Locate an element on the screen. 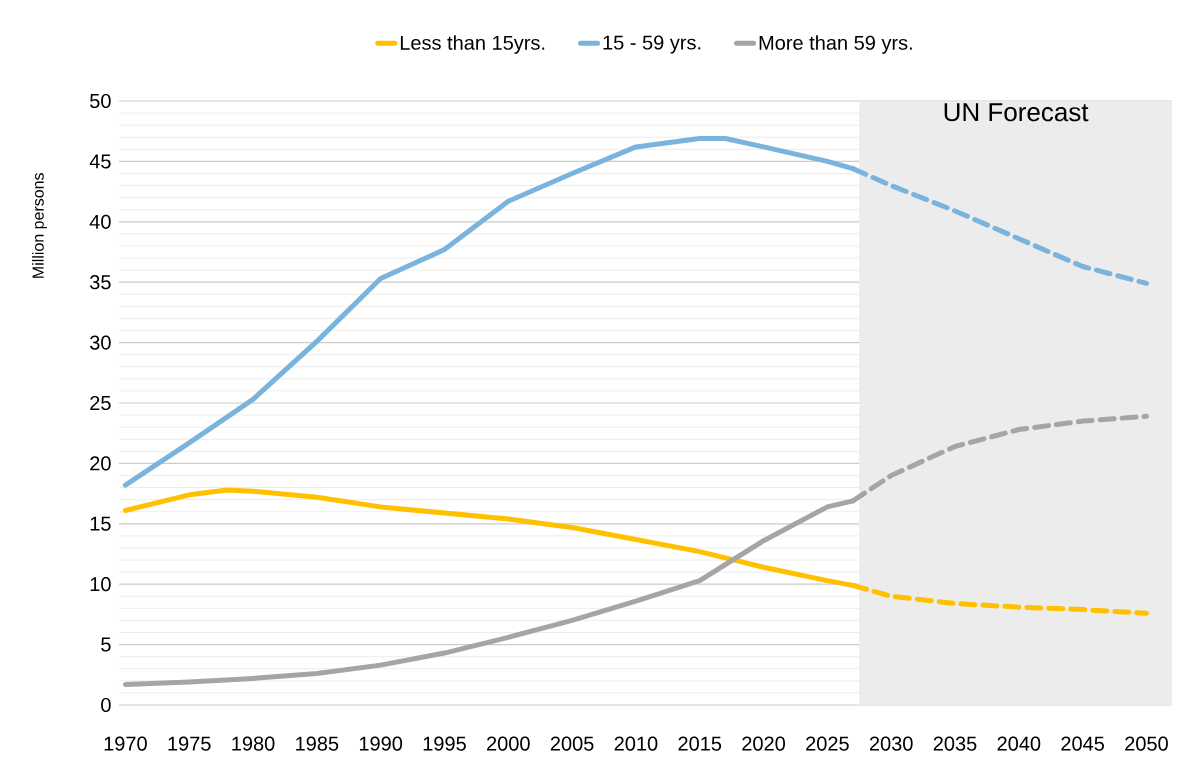 This screenshot has width=1188, height=782. y-tick-label: 15 is located at coordinates (100, 523).